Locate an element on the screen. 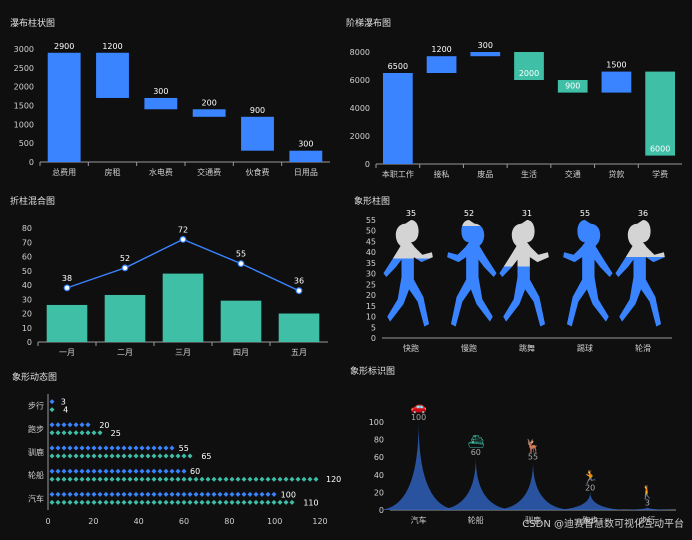 This screenshot has height=540, width=692. peak-shape is located at coordinates (647, 508).